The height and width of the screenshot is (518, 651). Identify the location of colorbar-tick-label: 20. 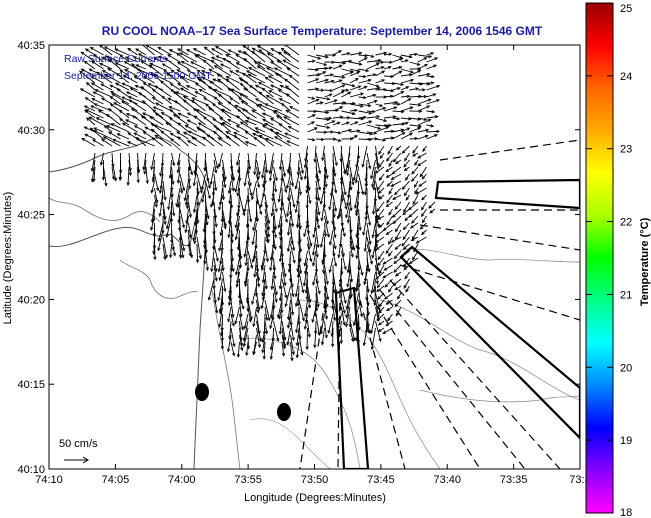
(626, 368).